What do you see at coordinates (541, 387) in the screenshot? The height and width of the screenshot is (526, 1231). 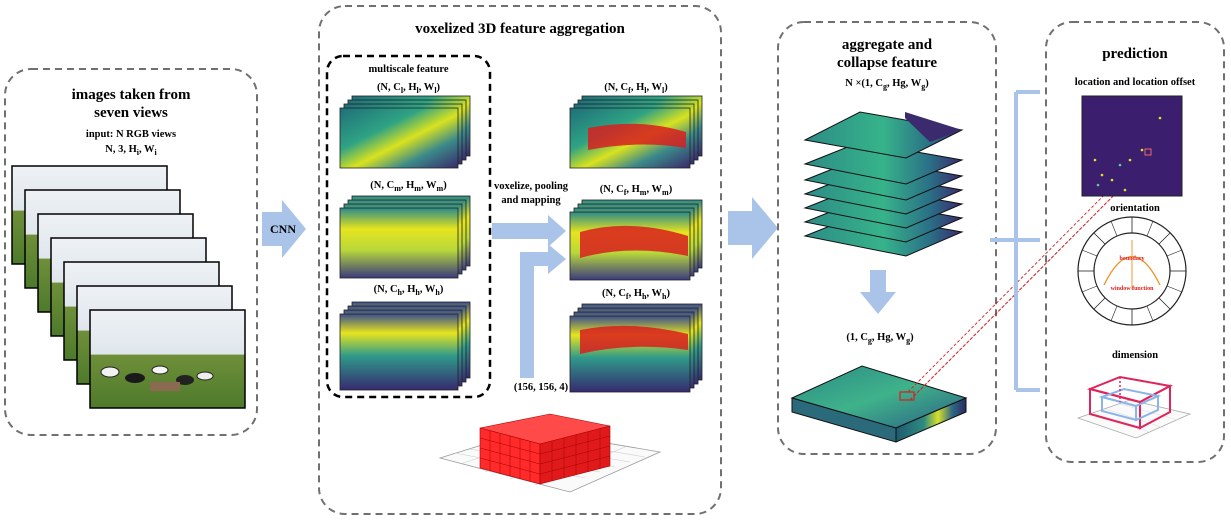 I see `grid-shape: (156, 156, 4)` at bounding box center [541, 387].